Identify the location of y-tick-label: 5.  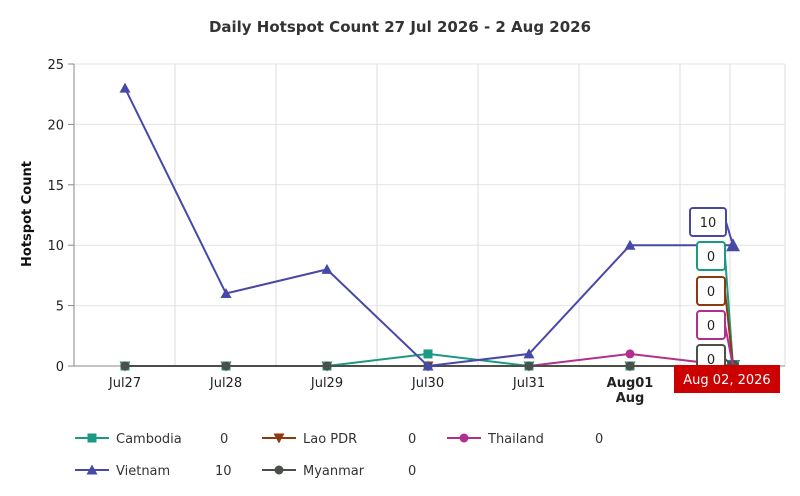
(60, 307).